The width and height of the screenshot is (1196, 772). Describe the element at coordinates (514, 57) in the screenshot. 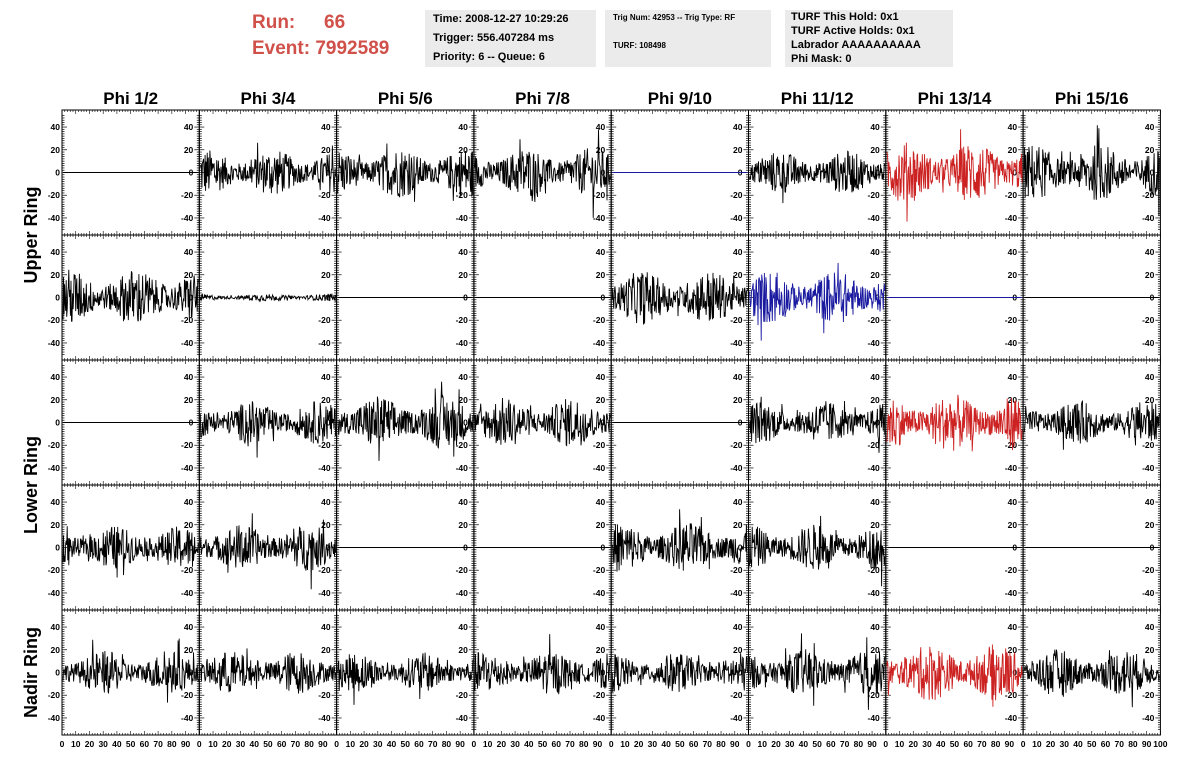

I see `priority-text: Priority: 6 -- Queue: 6` at that location.